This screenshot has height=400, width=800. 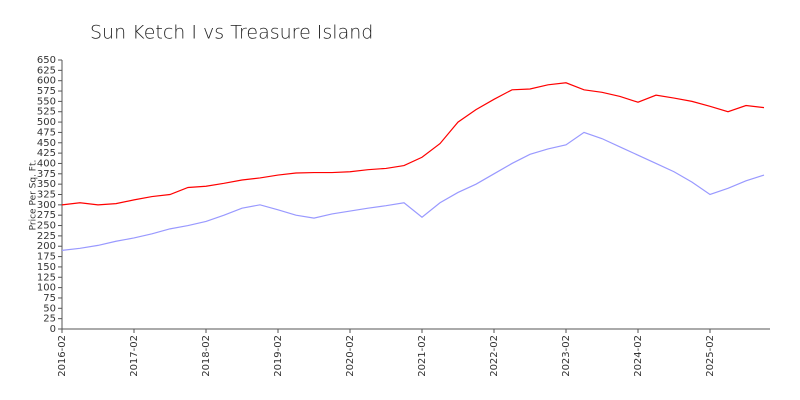 What do you see at coordinates (134, 356) in the screenshot?
I see `x-tick-label: 2017-02` at bounding box center [134, 356].